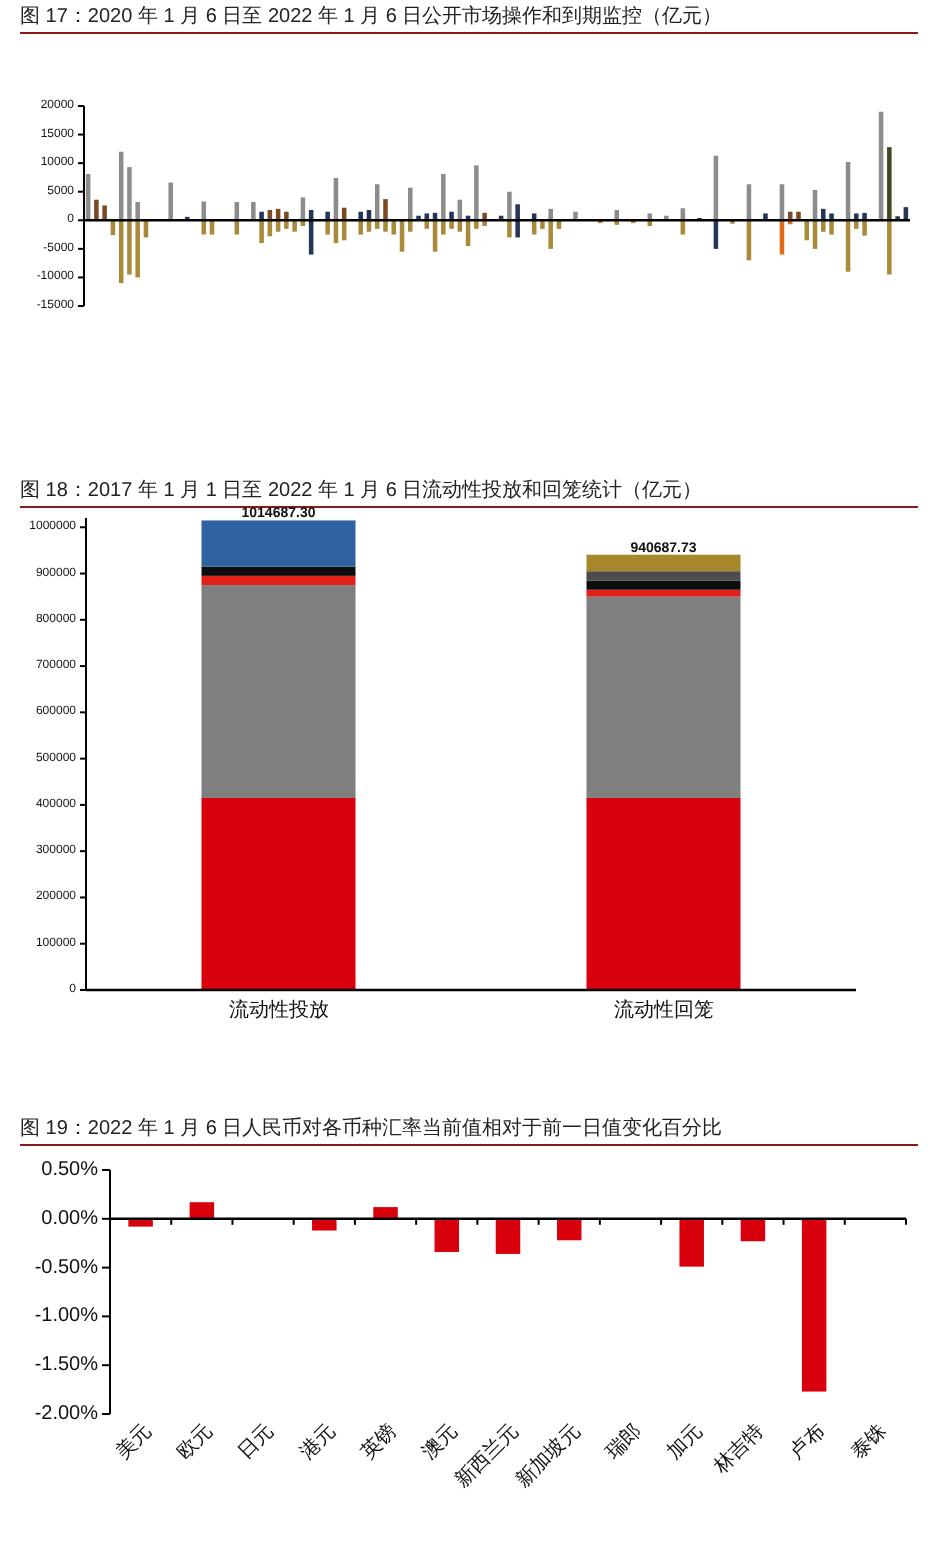 This screenshot has height=1562, width=938. I want to click on x-tick-label: 英镑, so click(379, 1441).